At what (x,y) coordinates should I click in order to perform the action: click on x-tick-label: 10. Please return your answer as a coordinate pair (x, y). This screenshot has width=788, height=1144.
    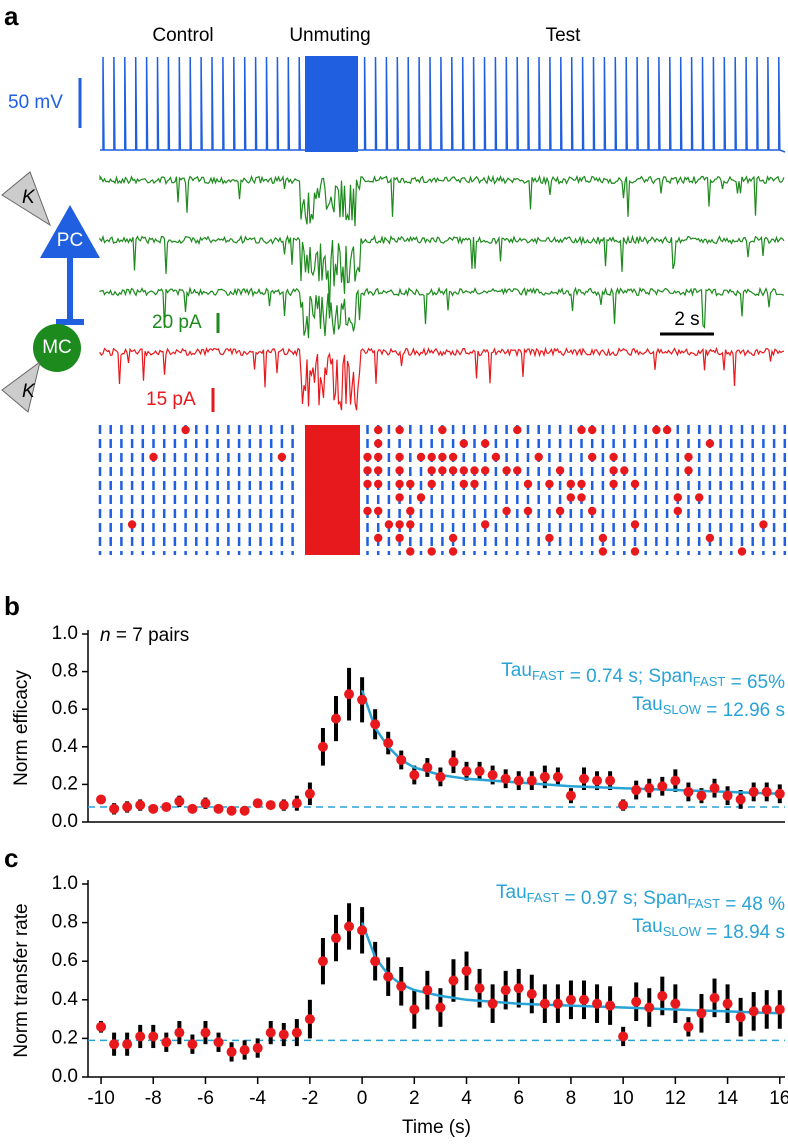
    Looking at the image, I should click on (623, 1098).